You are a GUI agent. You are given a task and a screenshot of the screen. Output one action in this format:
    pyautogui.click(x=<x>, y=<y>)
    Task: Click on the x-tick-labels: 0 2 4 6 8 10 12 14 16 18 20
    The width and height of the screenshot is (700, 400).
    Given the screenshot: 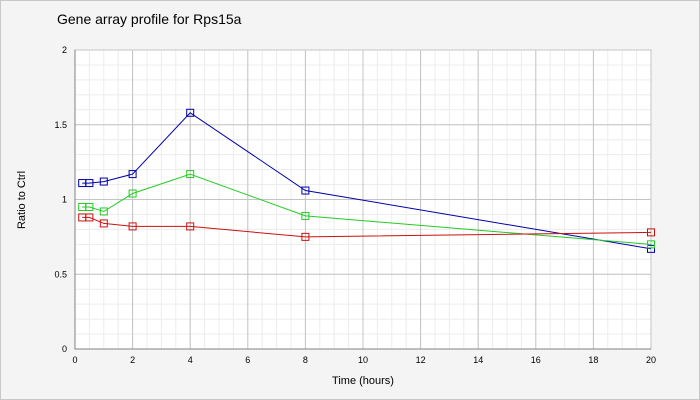 What is the action you would take?
    pyautogui.click(x=364, y=360)
    